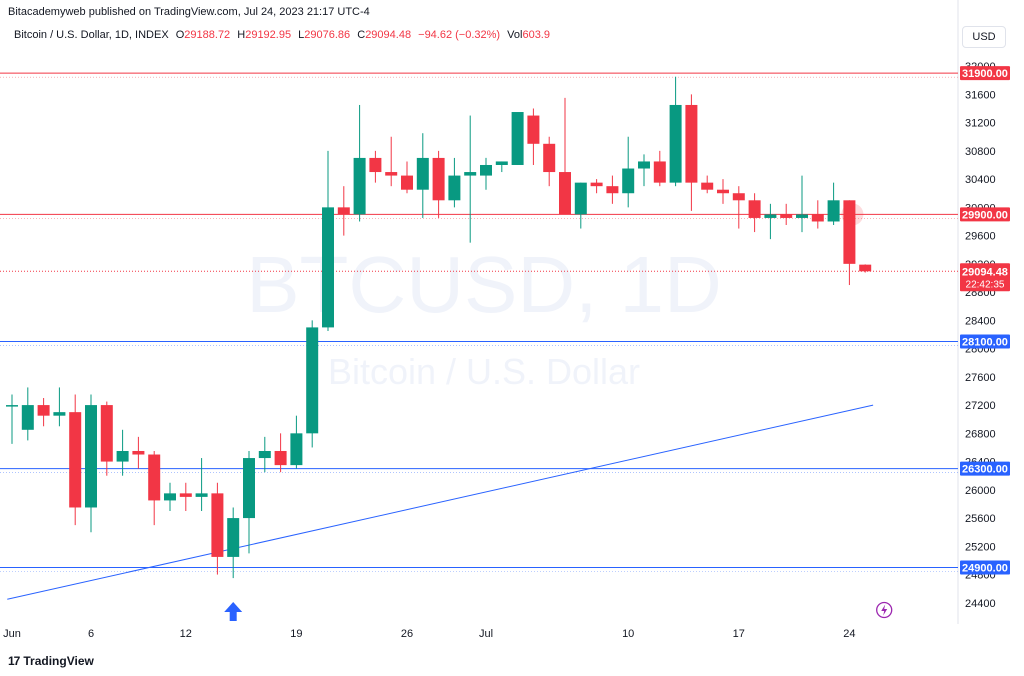 Image resolution: width=1024 pixels, height=676 pixels. Describe the element at coordinates (486, 634) in the screenshot. I see `x-tick-label-5: Jul` at that location.